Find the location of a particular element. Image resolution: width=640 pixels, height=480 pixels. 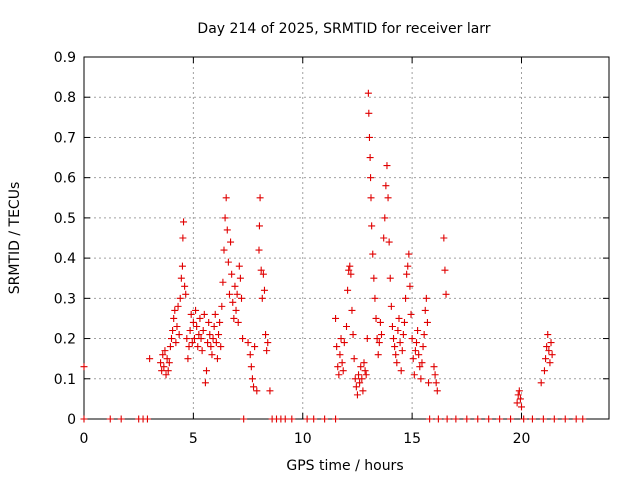

x-axis-label: GPS time / hours is located at coordinates (344, 466).